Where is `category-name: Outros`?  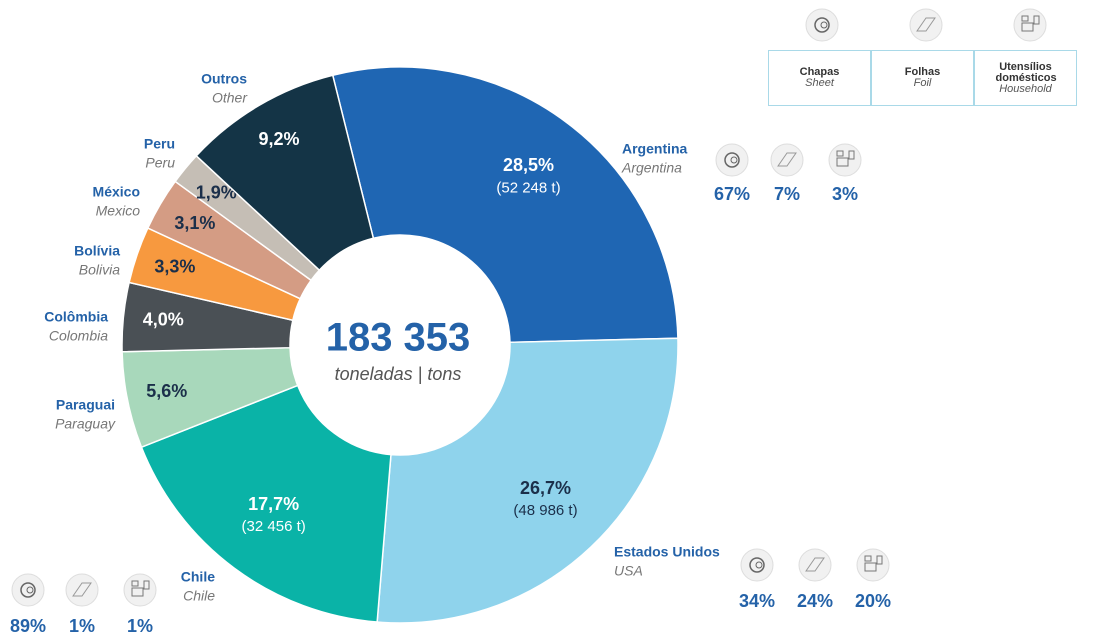 category-name: Outros is located at coordinates (224, 79).